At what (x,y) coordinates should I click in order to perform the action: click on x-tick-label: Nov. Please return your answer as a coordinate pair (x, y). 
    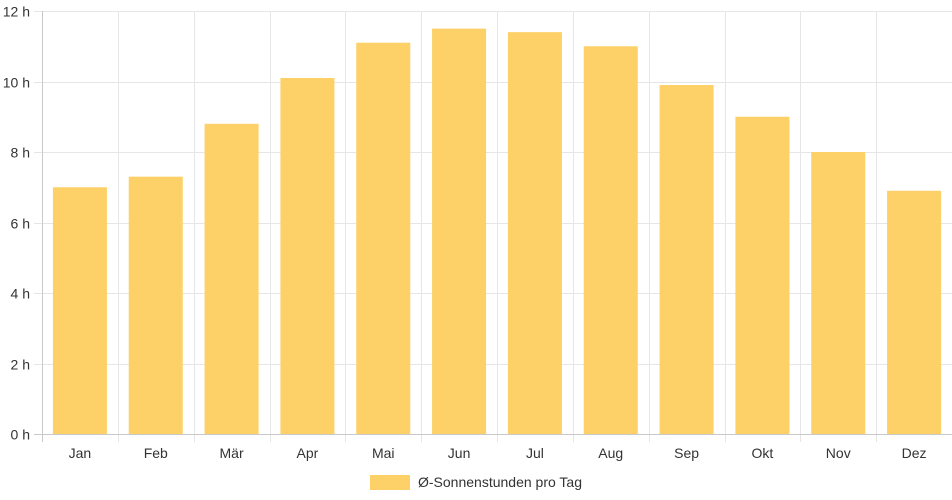
    Looking at the image, I should click on (838, 453).